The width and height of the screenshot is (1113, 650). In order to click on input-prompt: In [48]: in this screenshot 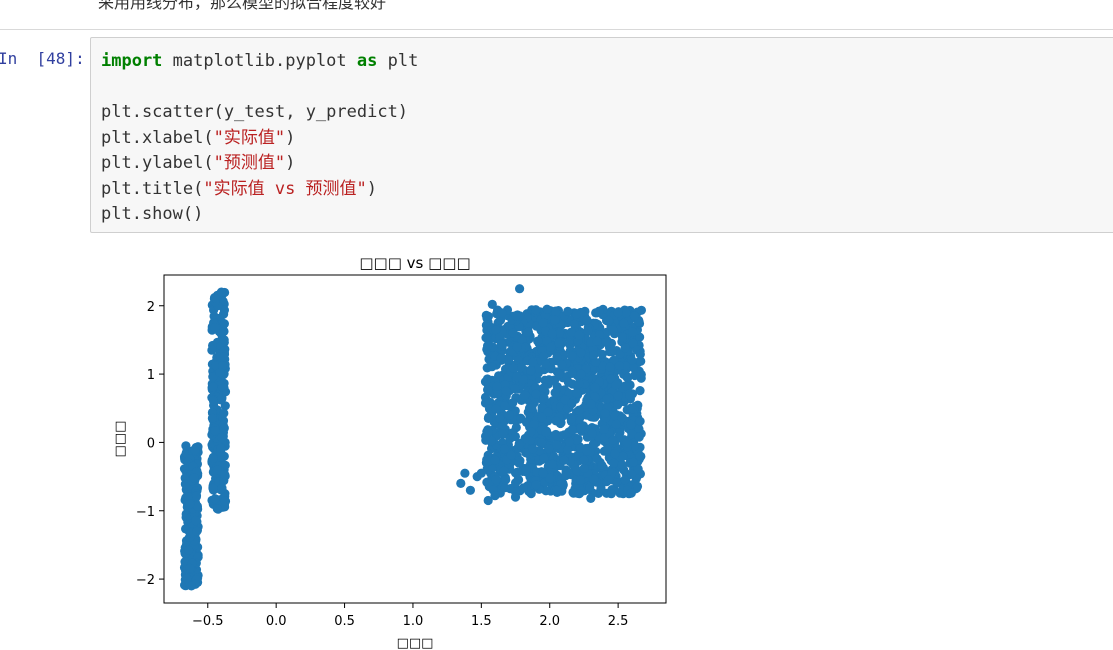, I will do `click(42, 58)`.